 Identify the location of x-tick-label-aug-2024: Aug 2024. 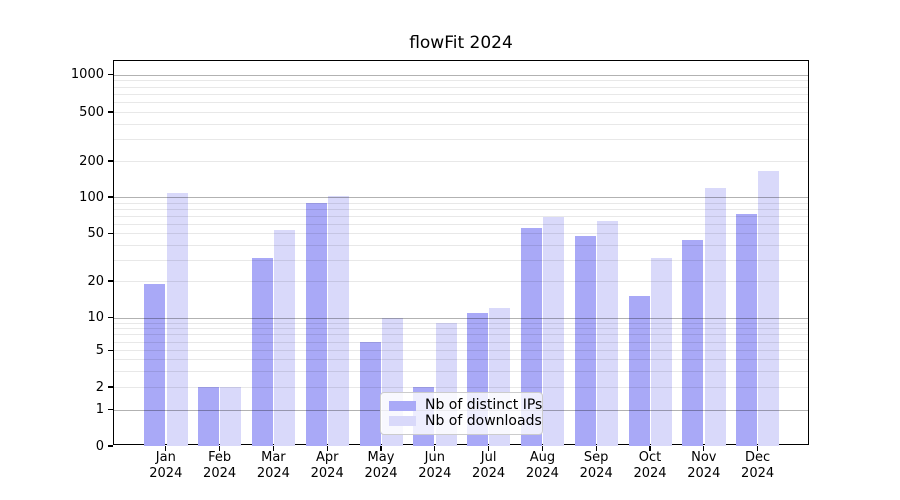
(542, 465).